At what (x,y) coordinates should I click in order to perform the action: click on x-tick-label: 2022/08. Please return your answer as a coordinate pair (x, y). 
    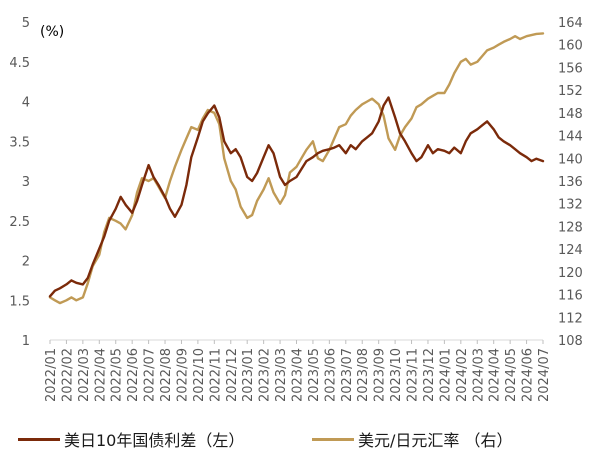
    Looking at the image, I should click on (166, 375).